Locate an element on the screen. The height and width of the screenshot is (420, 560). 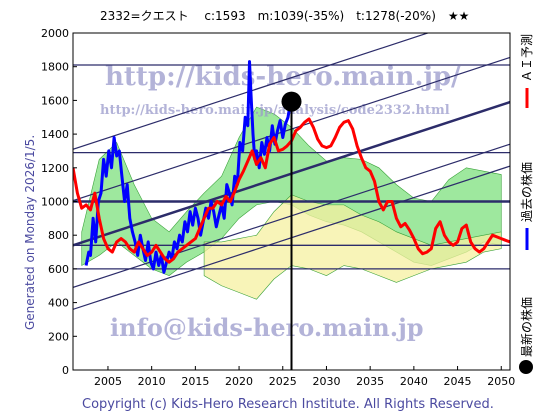
legend: ＡＩ予測 過去の株価 最新の株価 is located at coordinates (526, 204).